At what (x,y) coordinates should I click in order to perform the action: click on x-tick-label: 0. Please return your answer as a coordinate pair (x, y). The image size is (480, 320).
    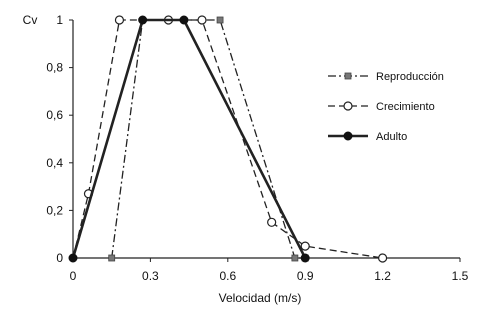
    Looking at the image, I should click on (73, 276).